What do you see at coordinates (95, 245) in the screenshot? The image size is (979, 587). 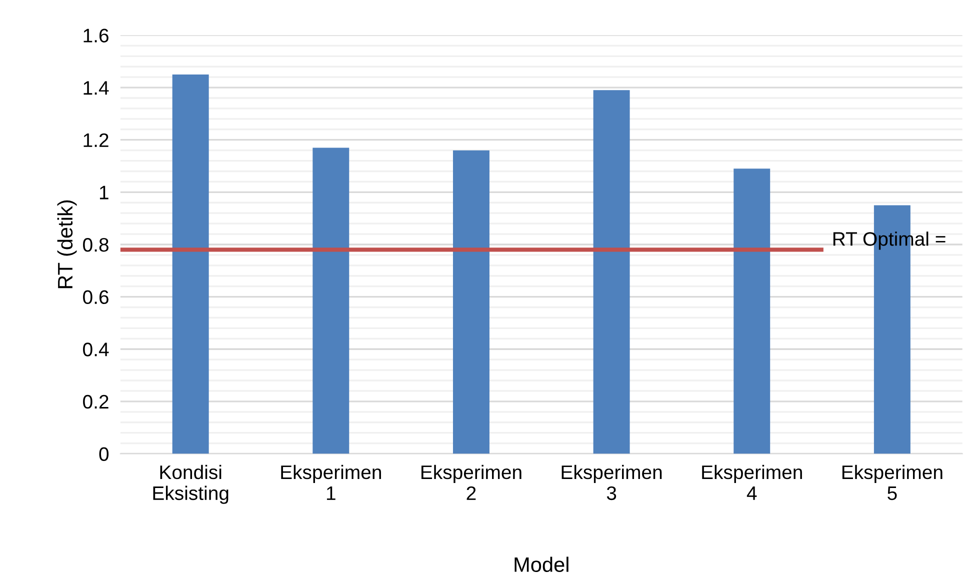 I see `y-tick-label: 0.8` at bounding box center [95, 245].